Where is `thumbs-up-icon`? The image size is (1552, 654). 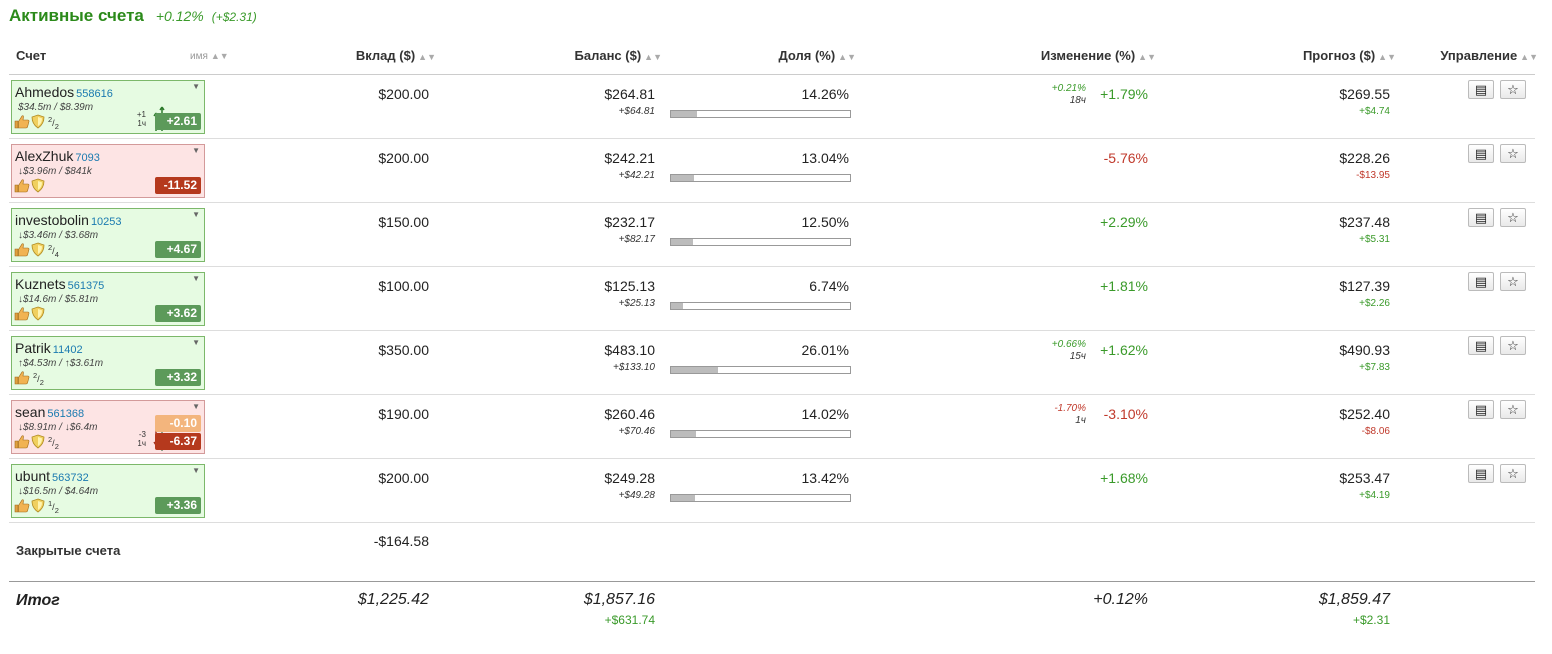 thumbs-up-icon is located at coordinates (22, 507).